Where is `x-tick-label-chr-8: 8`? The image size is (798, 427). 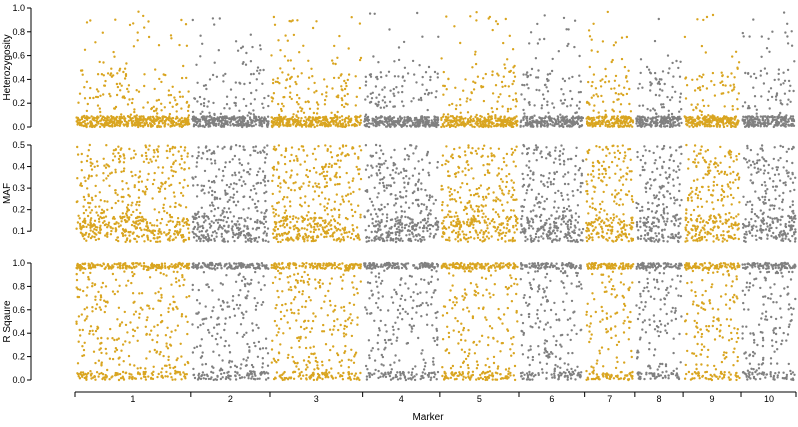 x-tick-label-chr-8: 8 is located at coordinates (658, 399).